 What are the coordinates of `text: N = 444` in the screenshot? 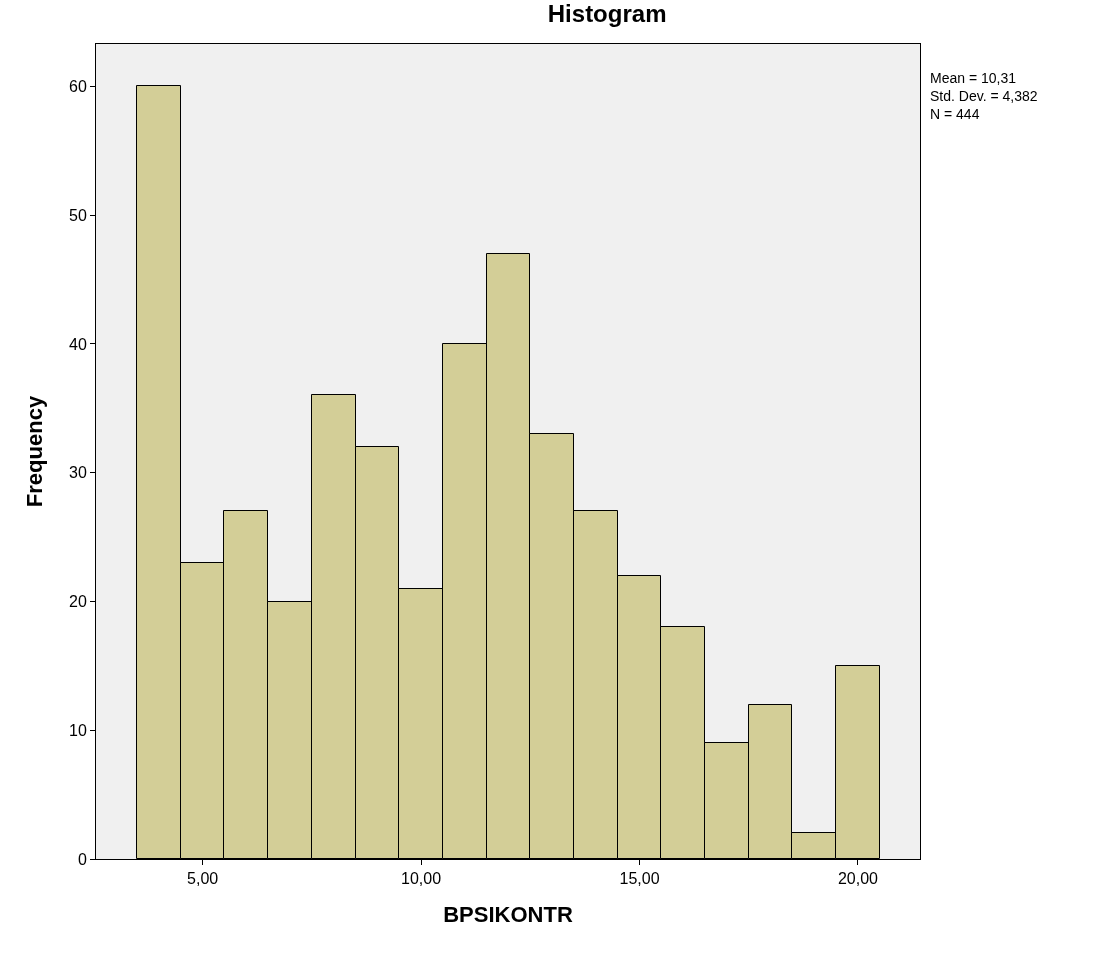 It's located at (955, 114).